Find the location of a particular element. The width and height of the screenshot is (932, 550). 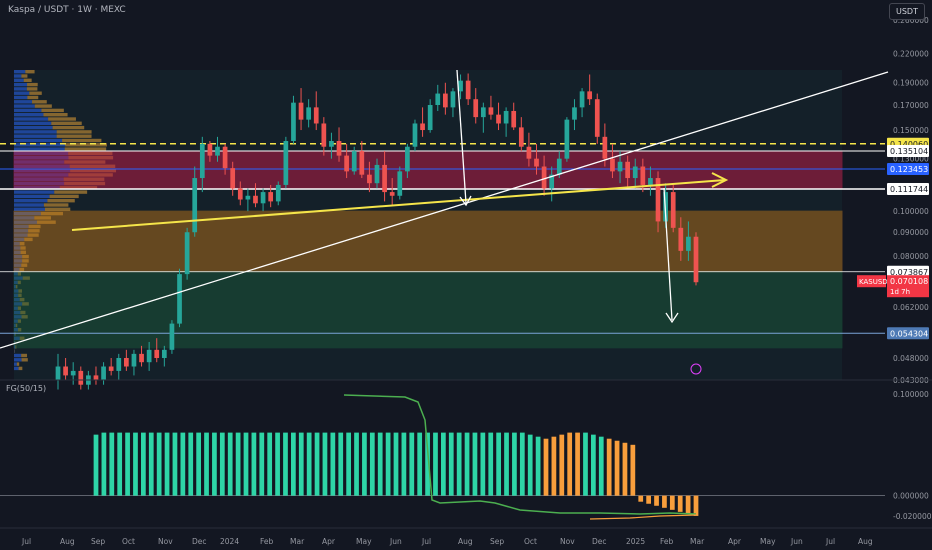

indicator-label: FG(50/15) is located at coordinates (26, 388).